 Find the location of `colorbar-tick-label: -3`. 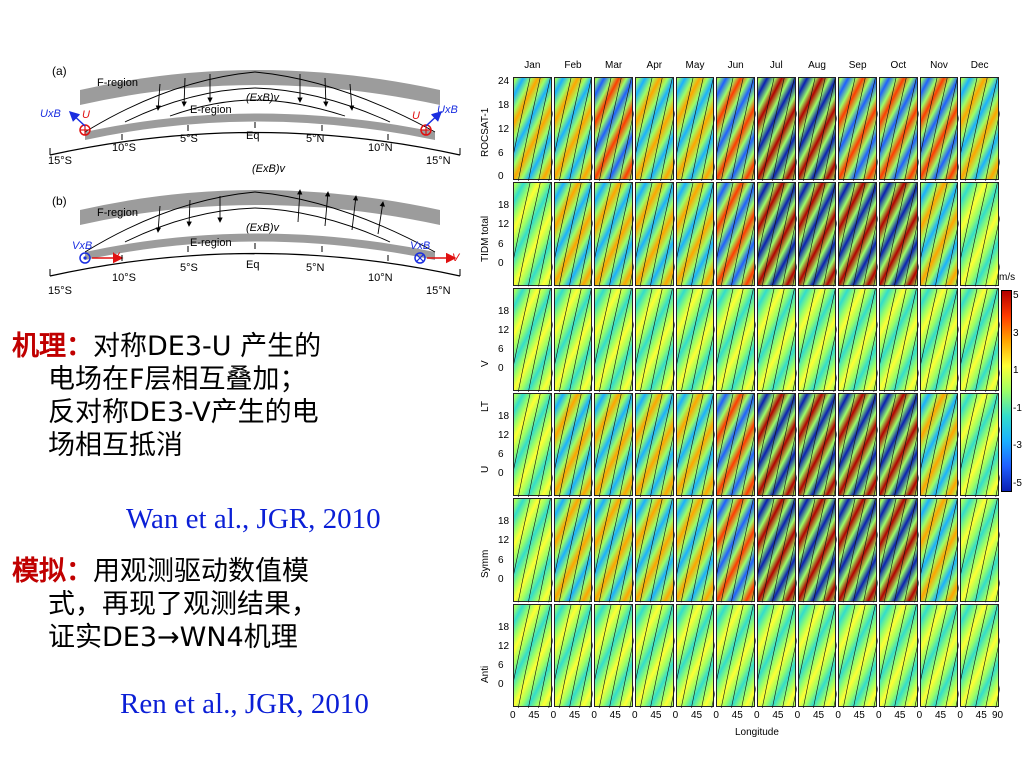

colorbar-tick-label: -3 is located at coordinates (1017, 446).